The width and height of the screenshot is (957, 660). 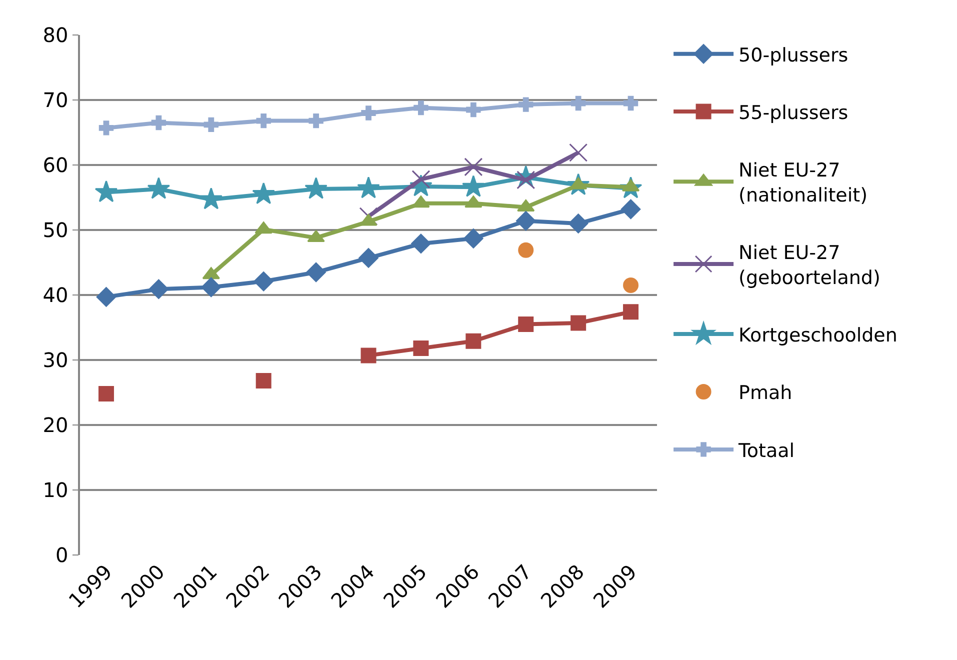 I want to click on y-tick-label: 10, so click(x=55, y=490).